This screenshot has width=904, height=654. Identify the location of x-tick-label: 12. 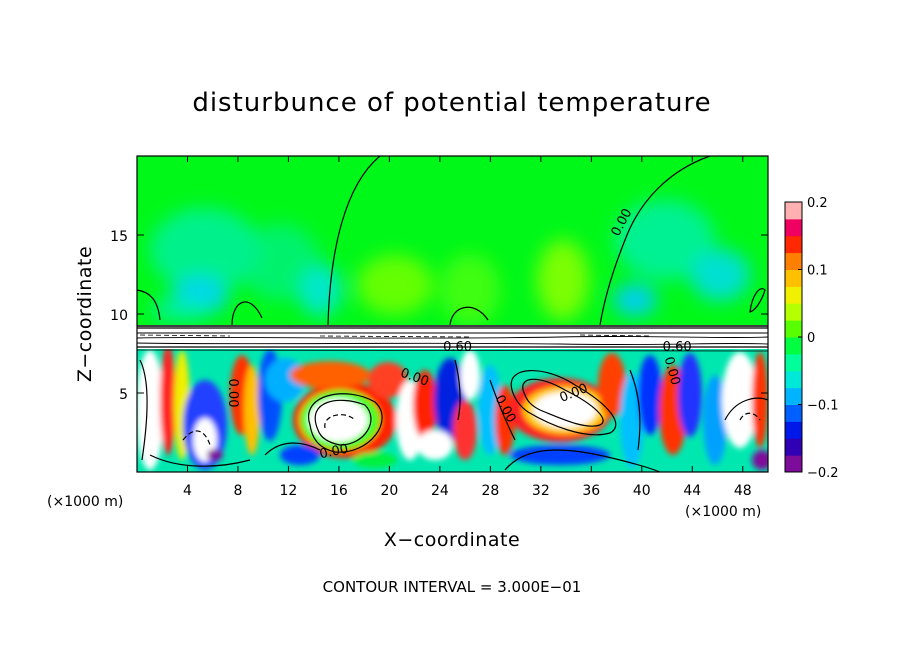
(289, 491).